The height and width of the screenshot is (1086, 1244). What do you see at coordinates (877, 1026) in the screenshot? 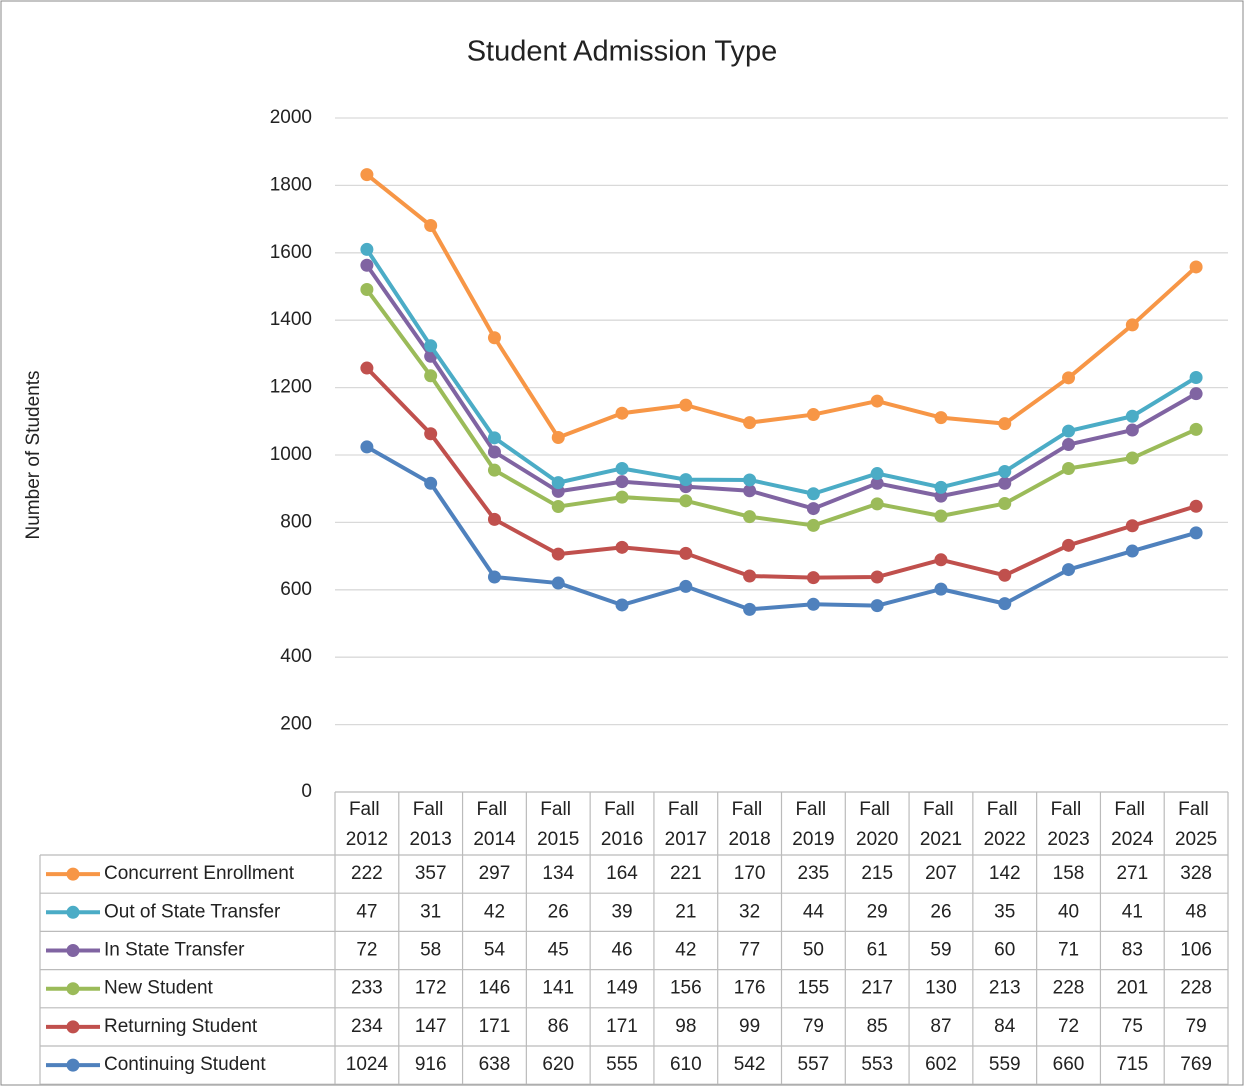
I see `table-value: 85` at bounding box center [877, 1026].